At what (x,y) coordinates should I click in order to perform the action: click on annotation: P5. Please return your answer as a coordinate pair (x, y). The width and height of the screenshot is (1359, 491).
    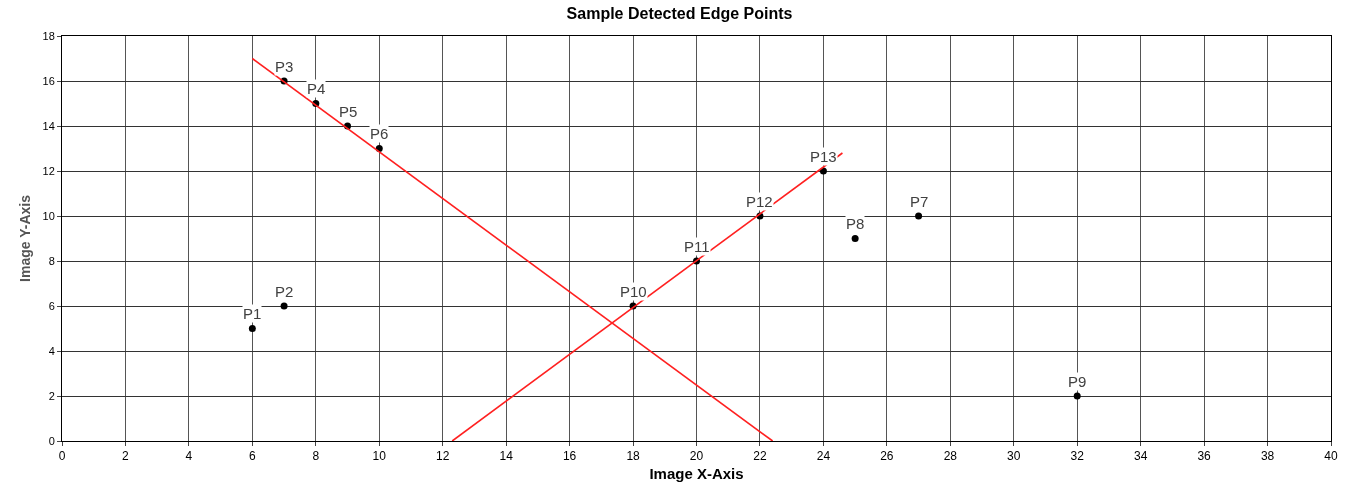
    Looking at the image, I should click on (348, 111).